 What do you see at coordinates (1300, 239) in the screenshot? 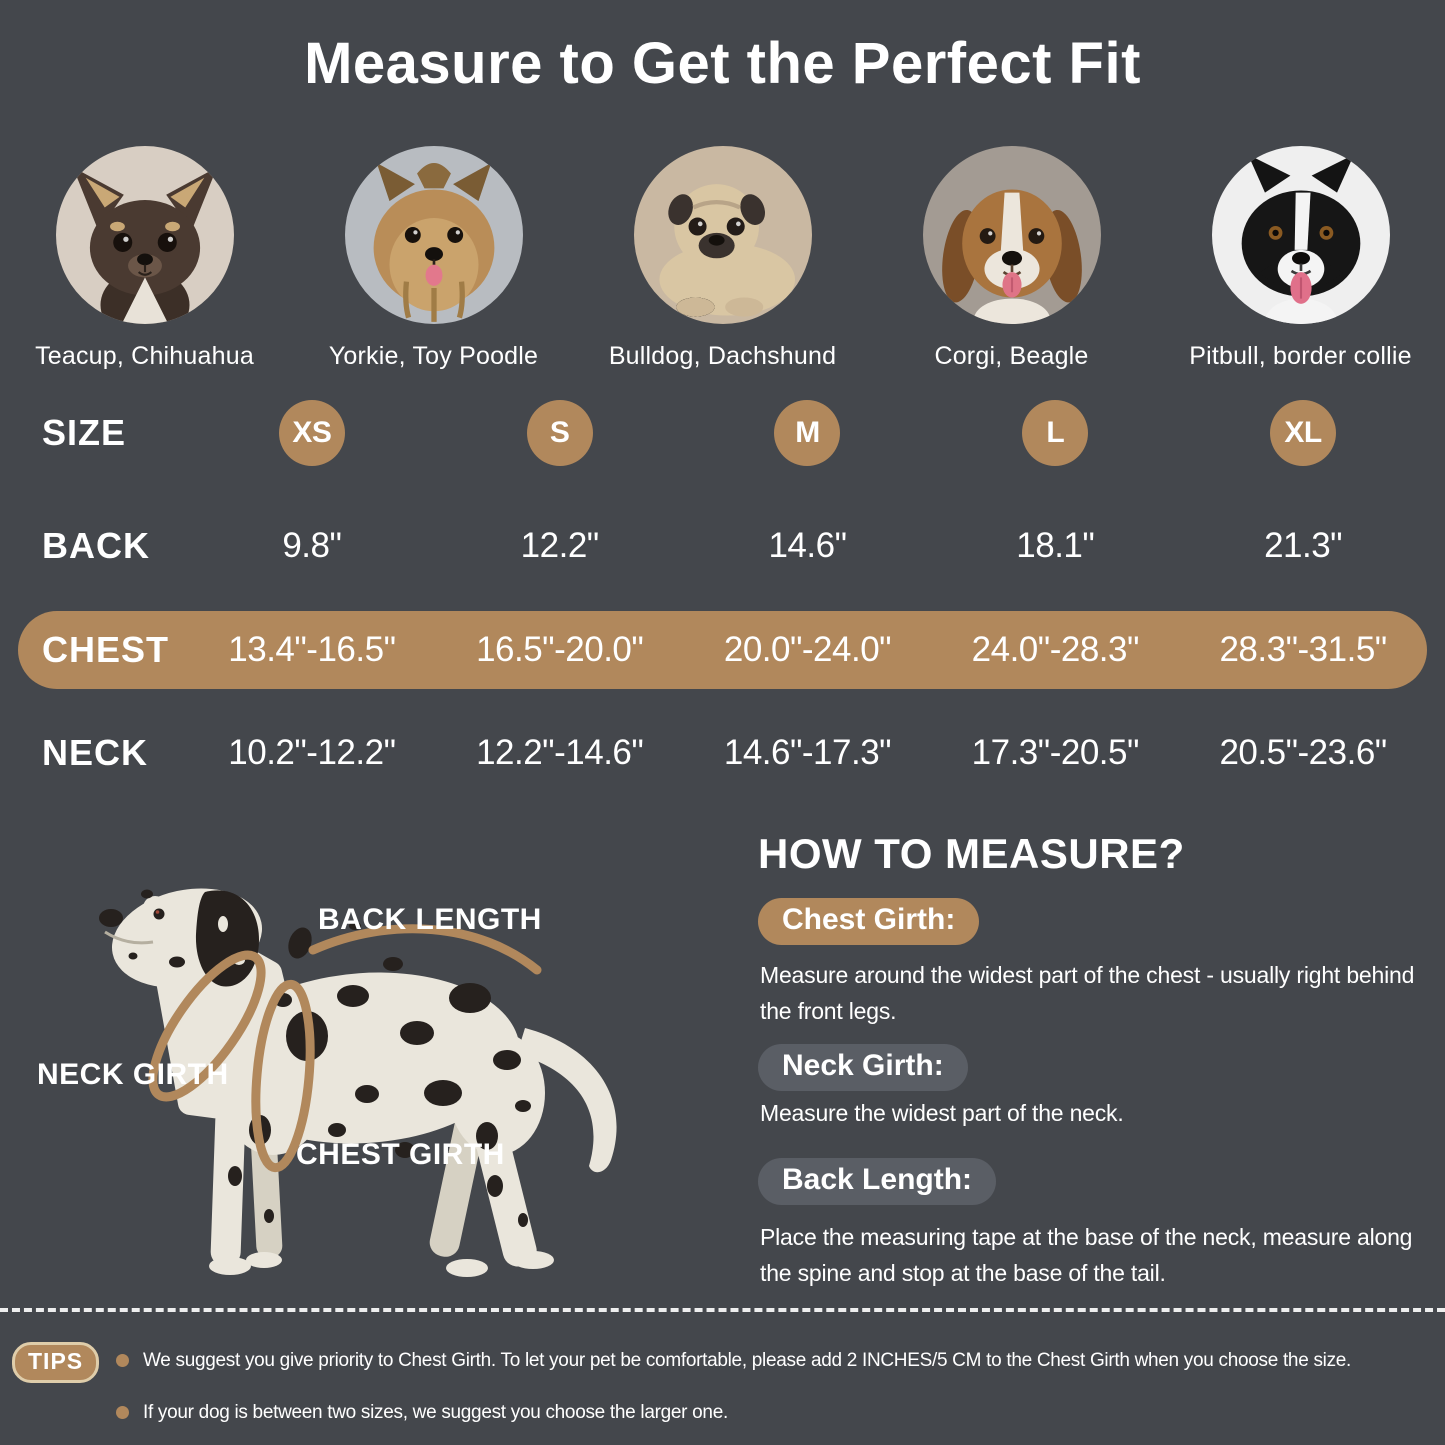
I see `border-collie-dog-icon` at bounding box center [1300, 239].